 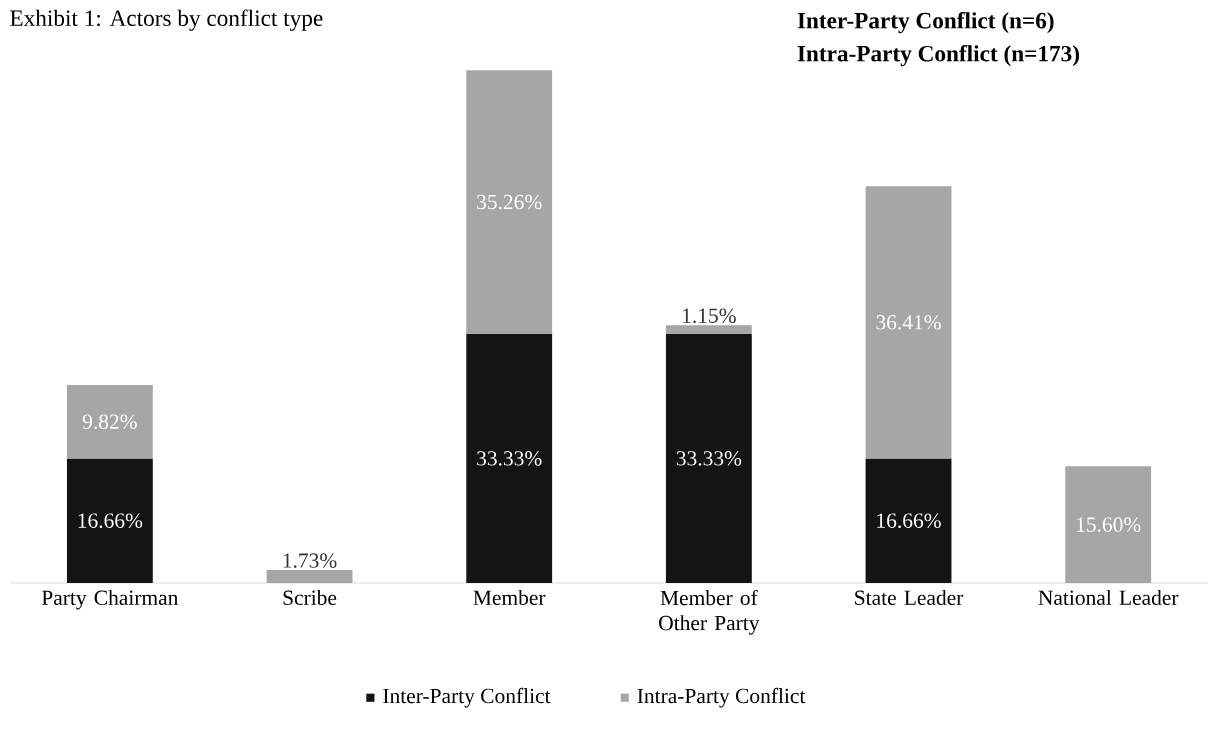 I want to click on data-label: 9.82%, so click(x=109, y=422).